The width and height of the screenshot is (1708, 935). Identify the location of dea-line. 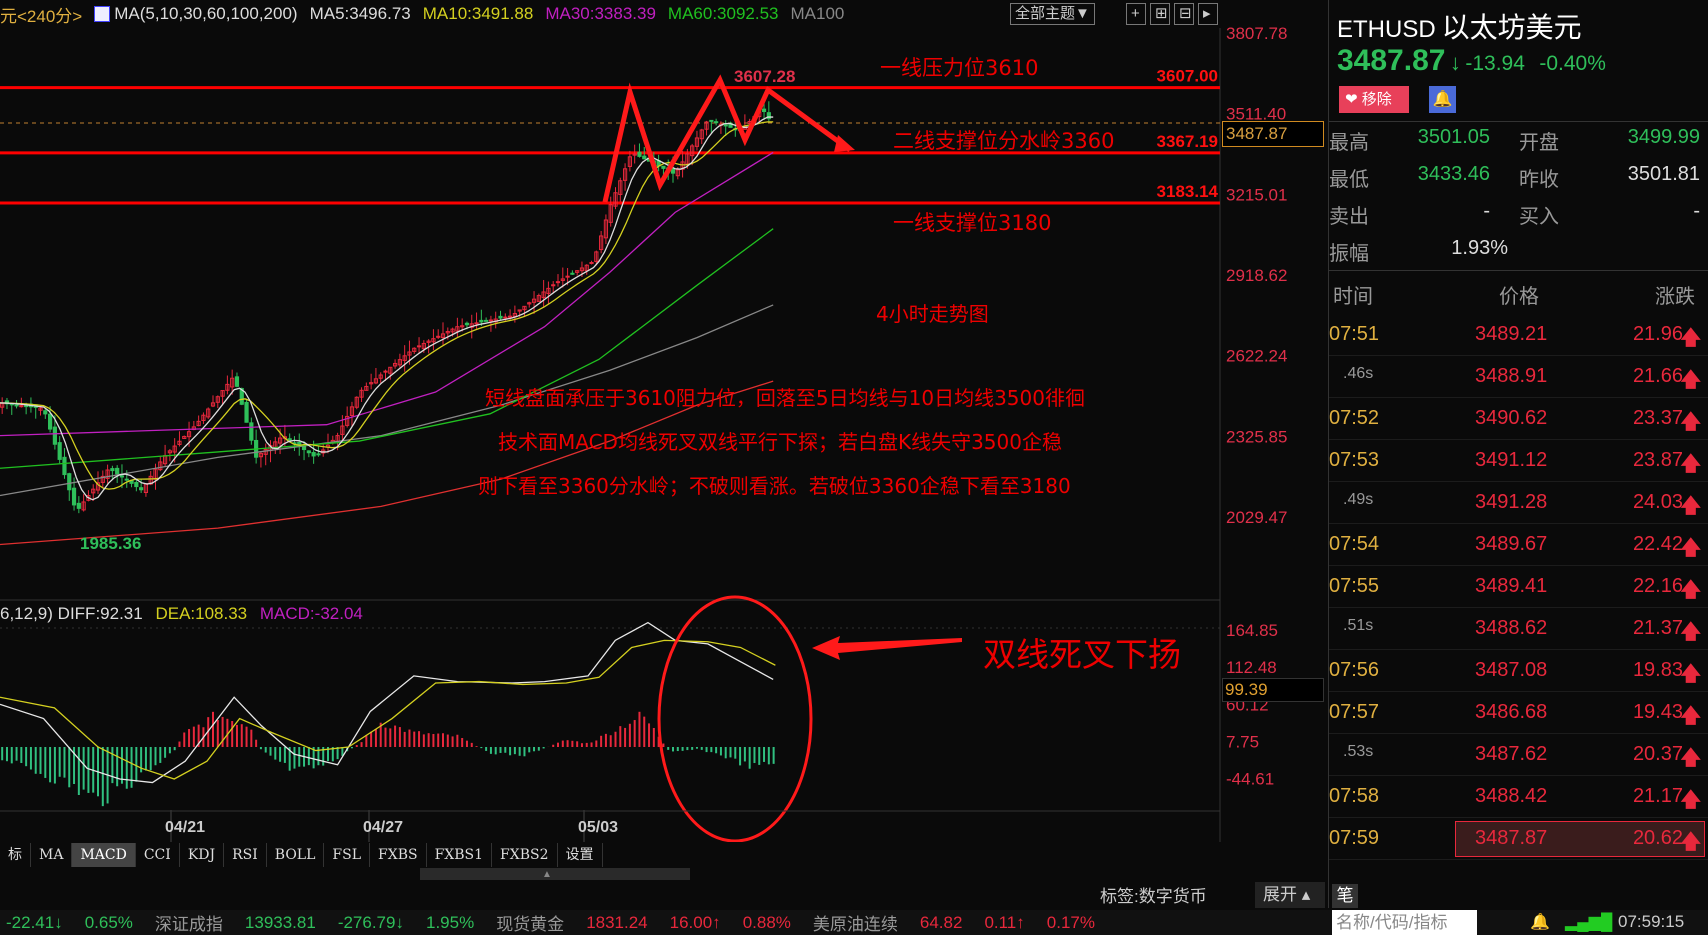
(388, 709).